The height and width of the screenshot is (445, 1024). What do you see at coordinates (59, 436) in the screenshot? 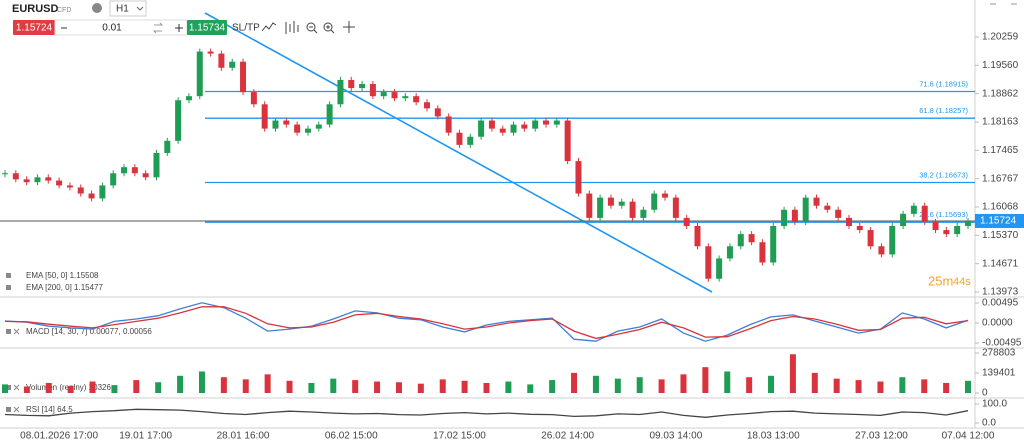
I see `x-tick-label: 08.01.2026 17:00` at bounding box center [59, 436].